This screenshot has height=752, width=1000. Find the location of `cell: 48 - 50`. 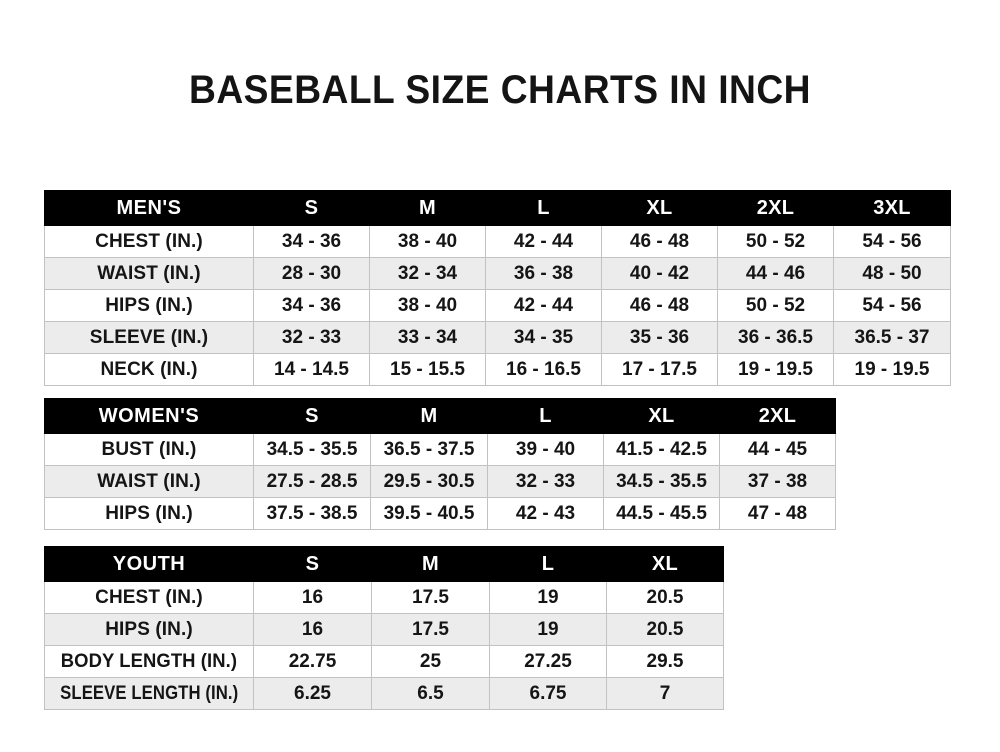

cell: 48 - 50 is located at coordinates (892, 273).